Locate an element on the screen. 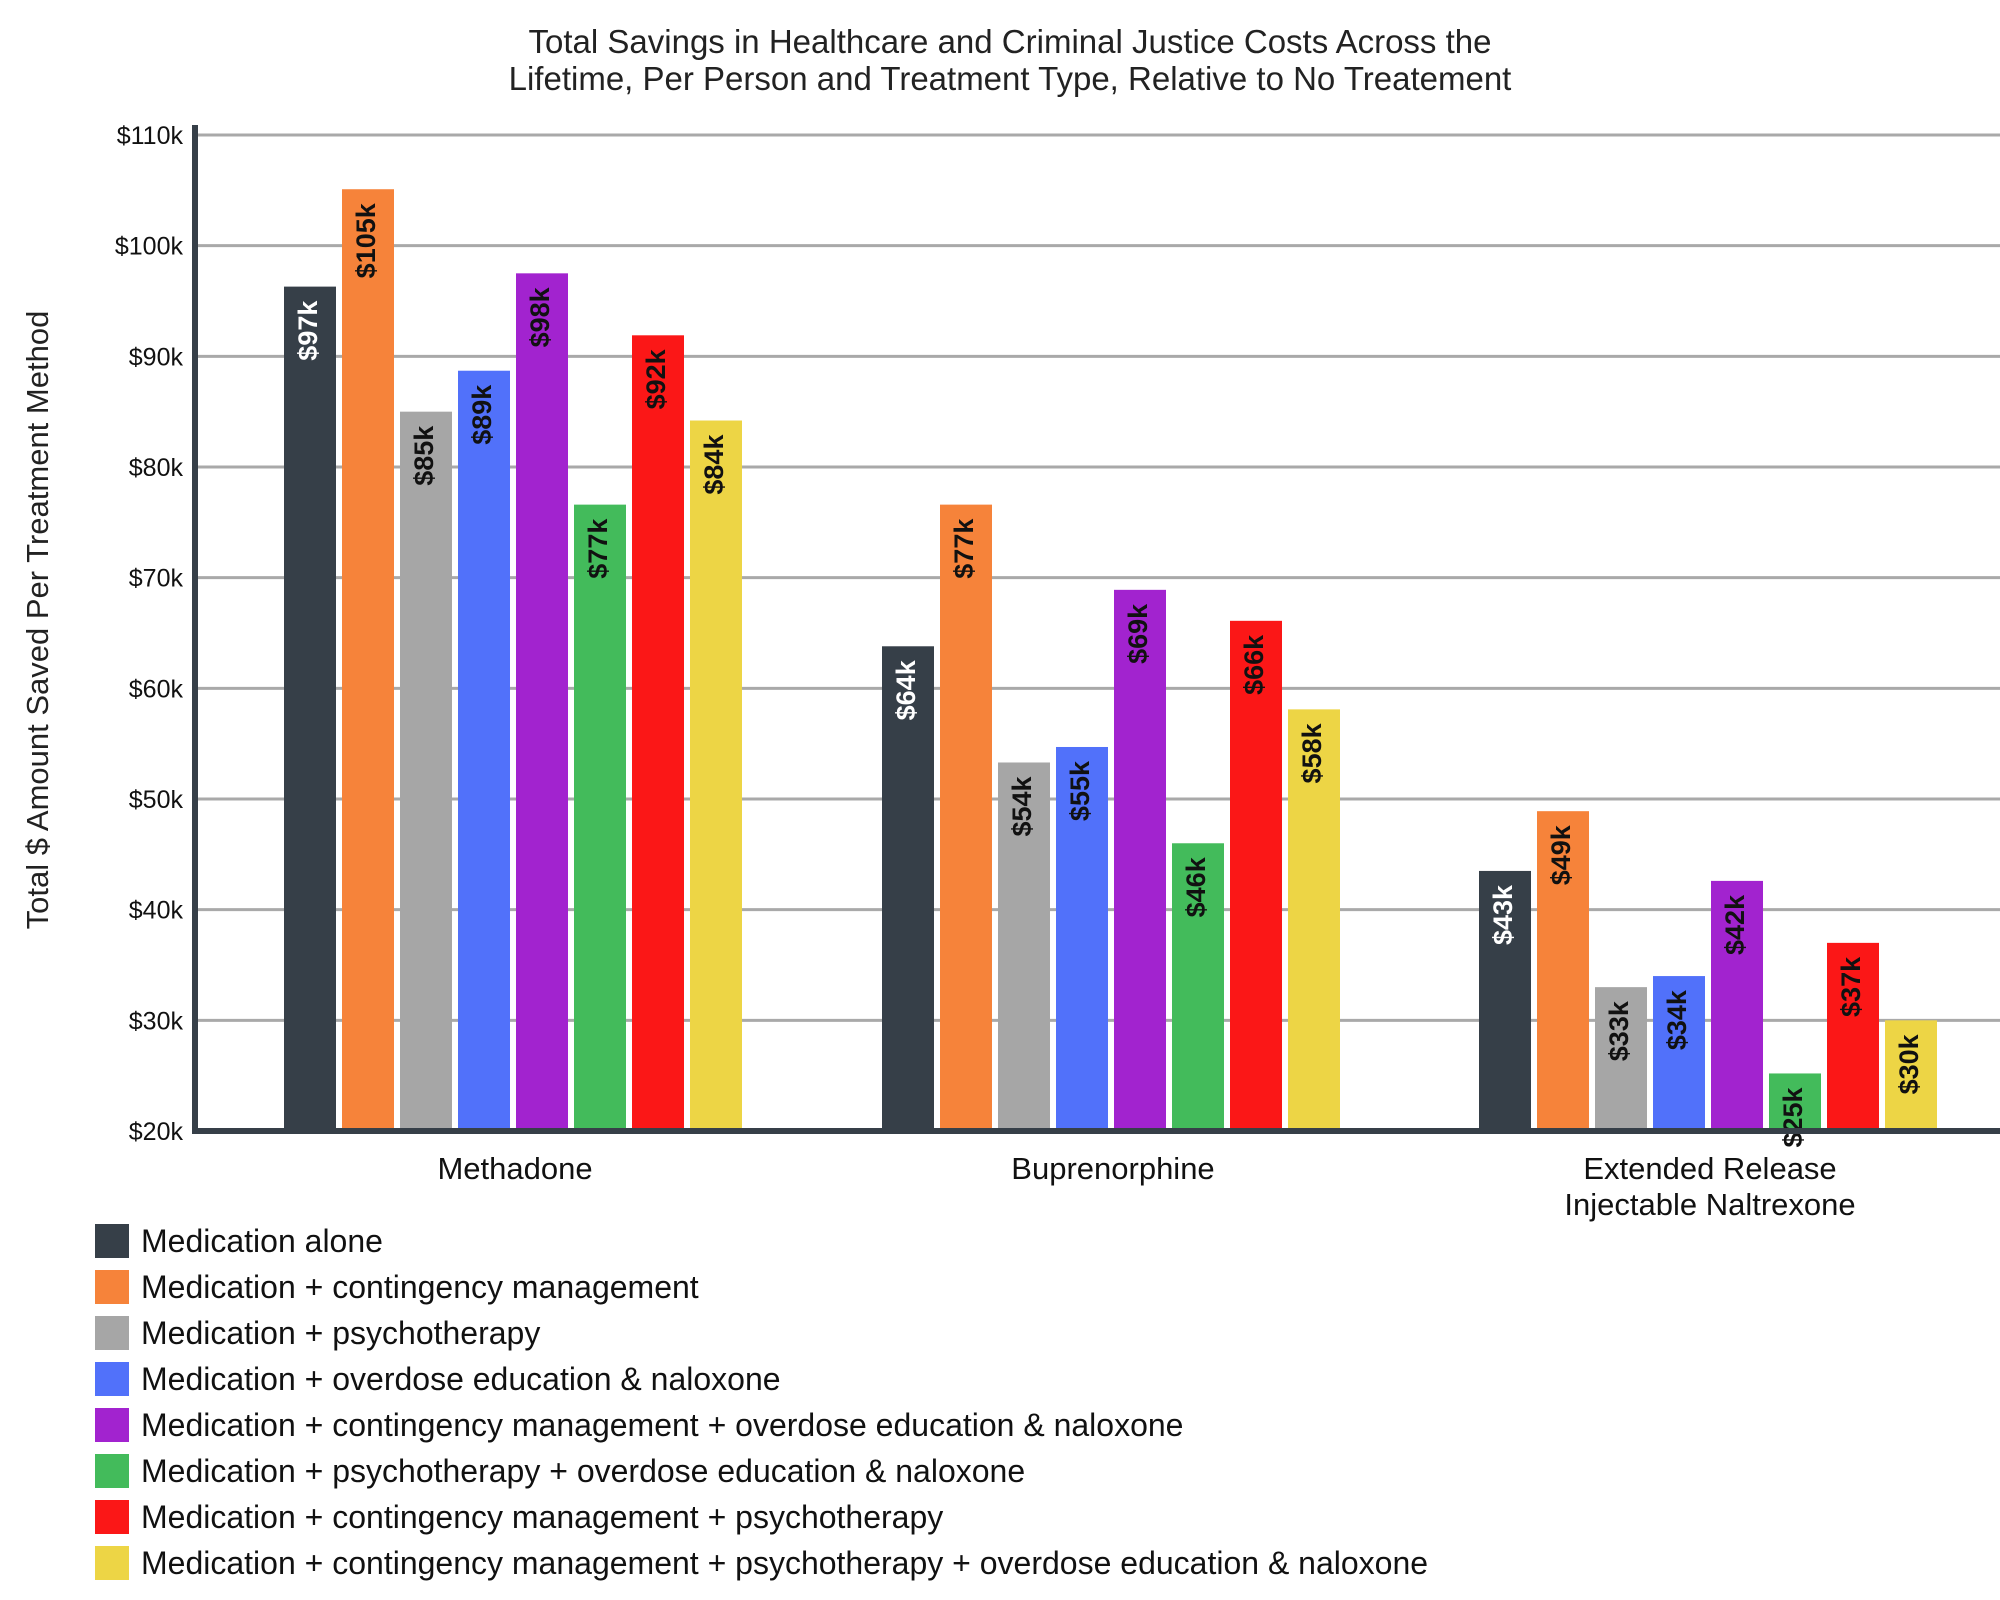 The width and height of the screenshot is (2000, 1600). y-tick-label: $110k is located at coordinates (150, 136).